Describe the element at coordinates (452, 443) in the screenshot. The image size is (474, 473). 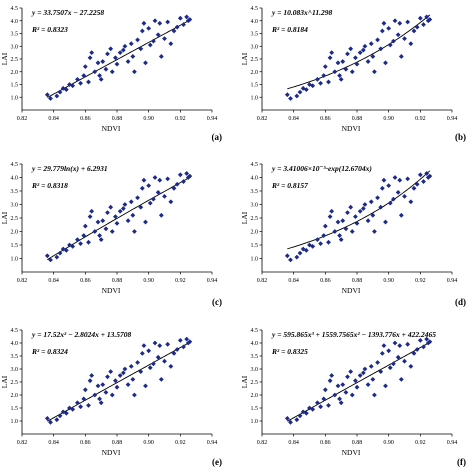
I see `x-tick-label: 0.94` at that location.